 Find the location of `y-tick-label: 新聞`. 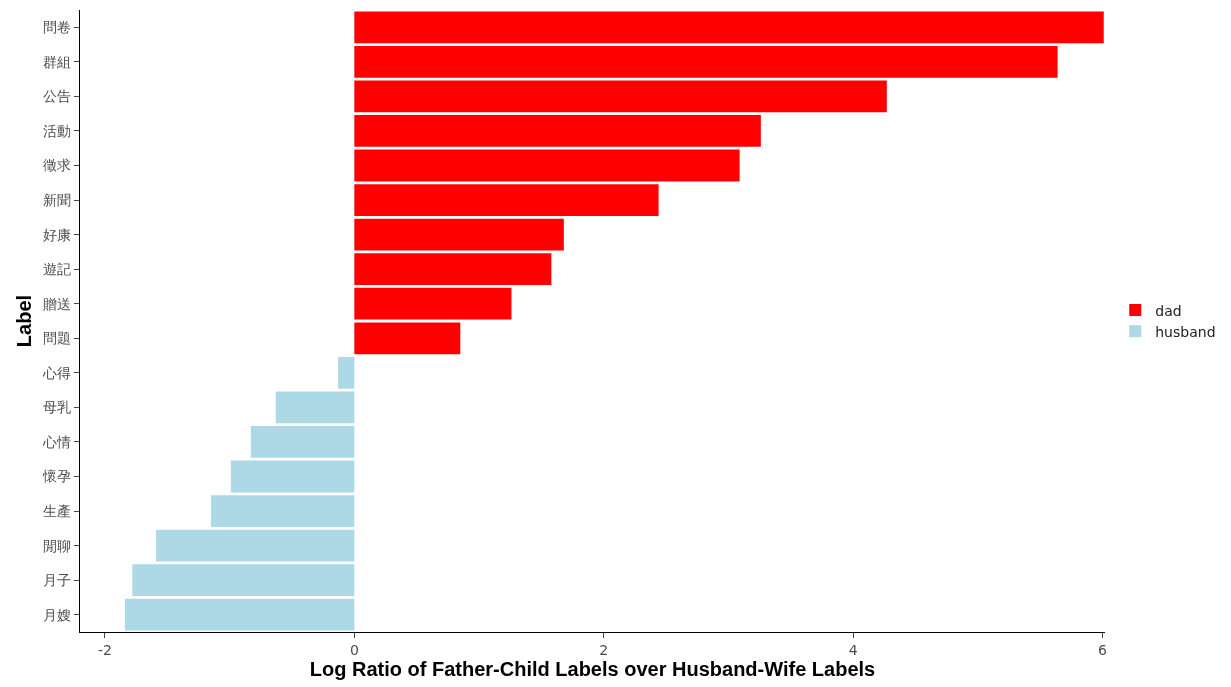

y-tick-label: 新聞 is located at coordinates (57, 199).